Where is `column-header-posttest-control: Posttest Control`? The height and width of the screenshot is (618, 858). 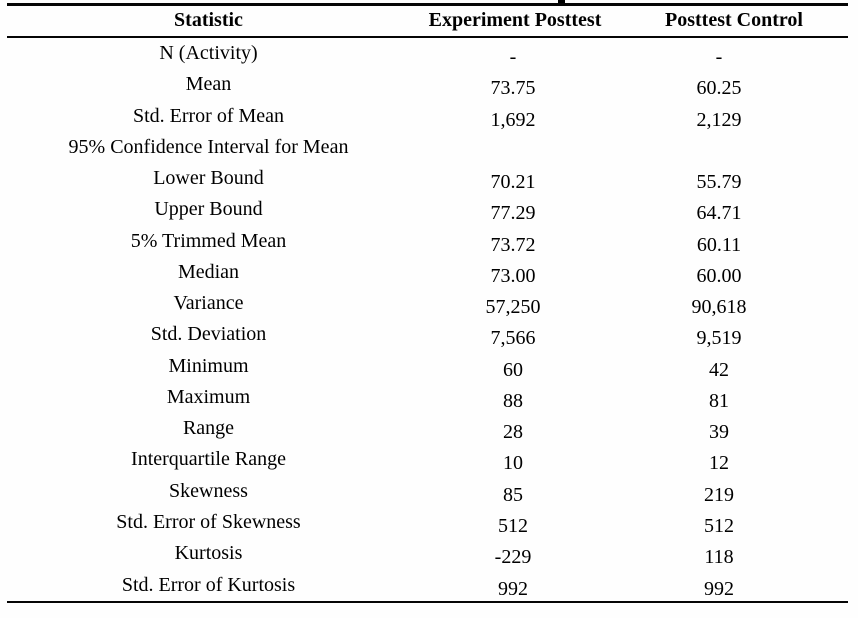 column-header-posttest-control: Posttest Control is located at coordinates (734, 20).